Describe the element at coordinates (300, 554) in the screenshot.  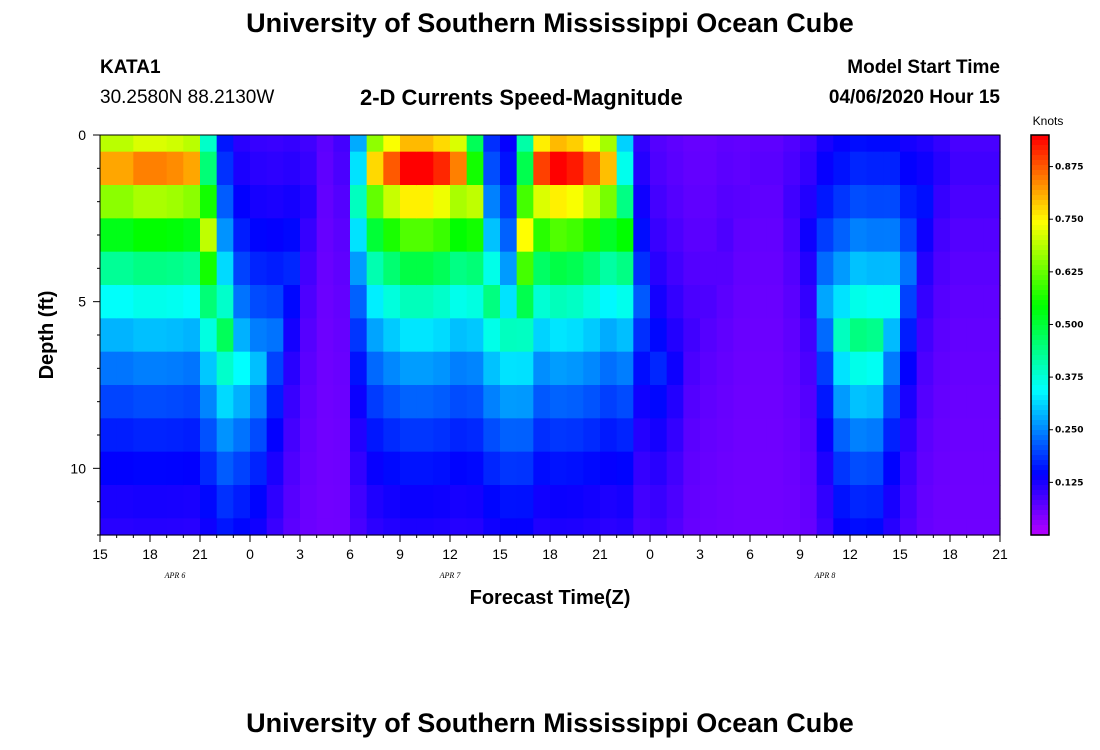
I see `x-tick-label: 3` at that location.